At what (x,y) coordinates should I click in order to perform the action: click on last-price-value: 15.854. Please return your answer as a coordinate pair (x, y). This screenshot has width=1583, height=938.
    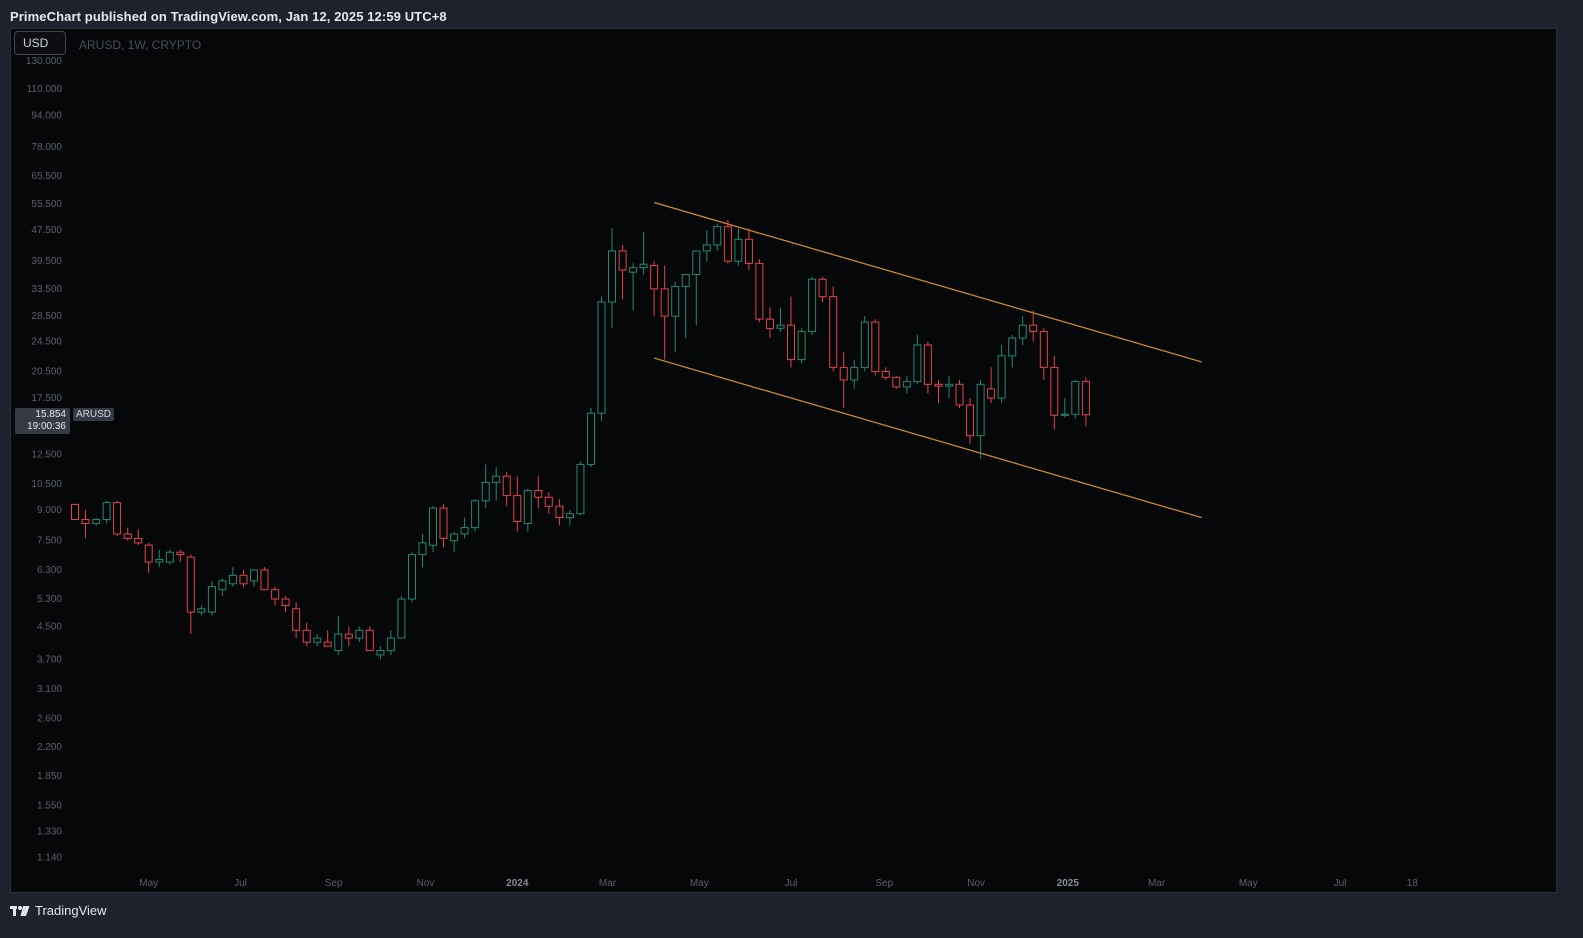
    Looking at the image, I should click on (50, 414).